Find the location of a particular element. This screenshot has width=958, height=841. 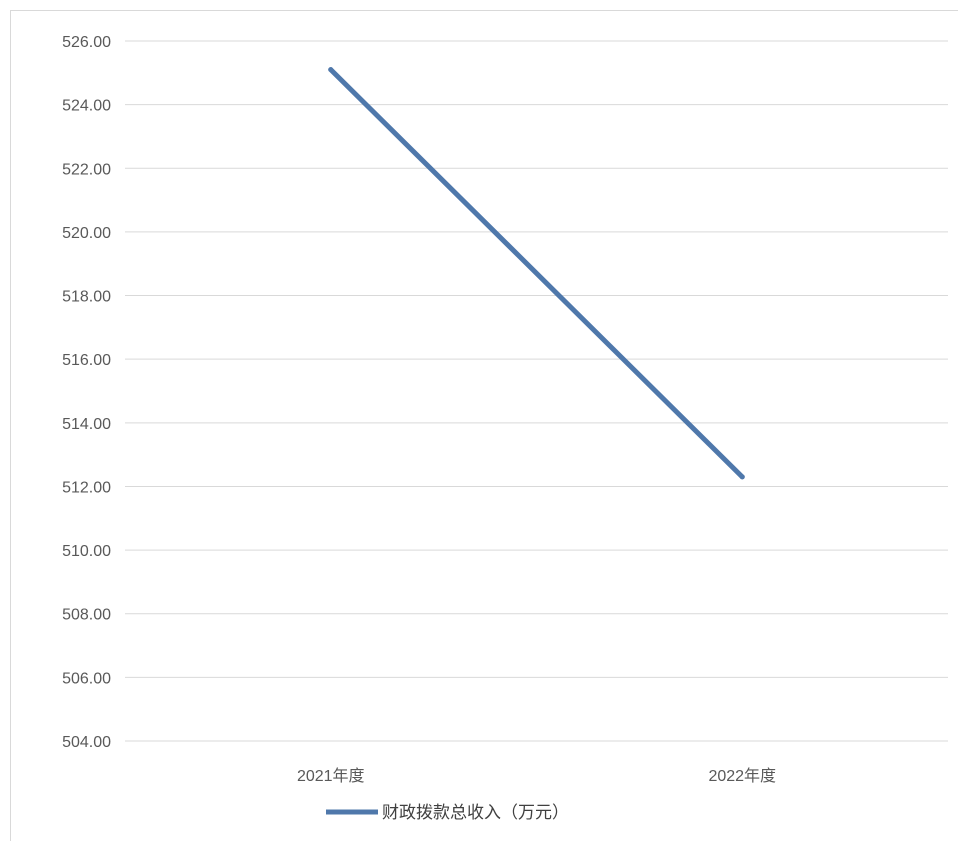

x-tick-label: 2021年度 is located at coordinates (331, 776).